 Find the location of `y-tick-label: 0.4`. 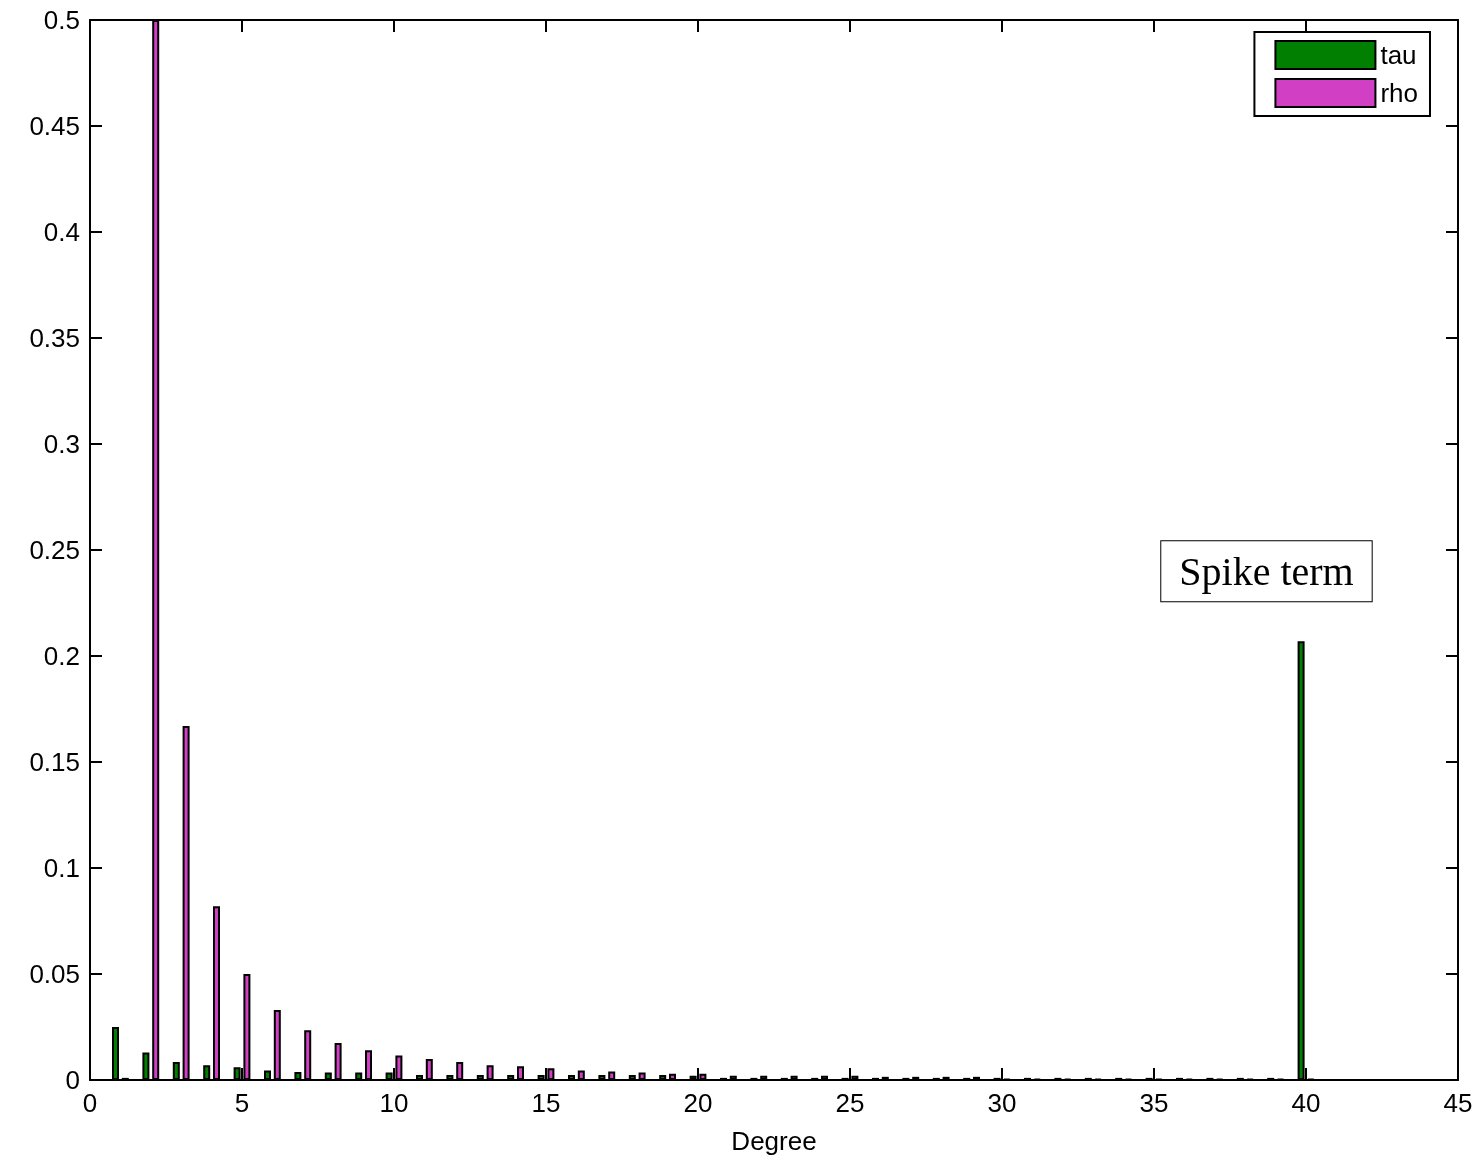

y-tick-label: 0.4 is located at coordinates (61, 232).